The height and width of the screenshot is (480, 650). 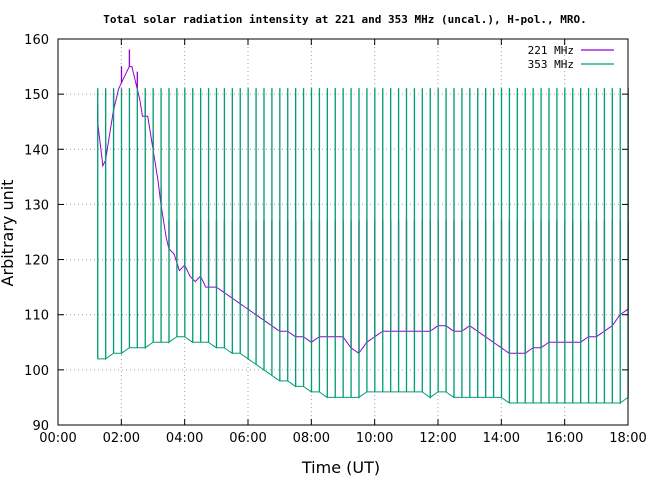 What do you see at coordinates (340, 467) in the screenshot?
I see `x-axis-label: Time (UT)` at bounding box center [340, 467].